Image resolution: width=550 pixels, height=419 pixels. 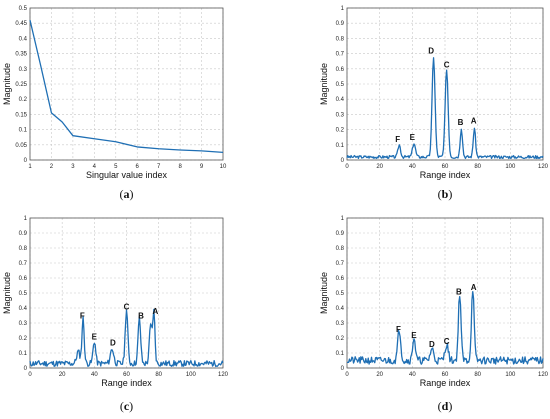 I want to click on caption-letter: c, so click(x=127, y=406).